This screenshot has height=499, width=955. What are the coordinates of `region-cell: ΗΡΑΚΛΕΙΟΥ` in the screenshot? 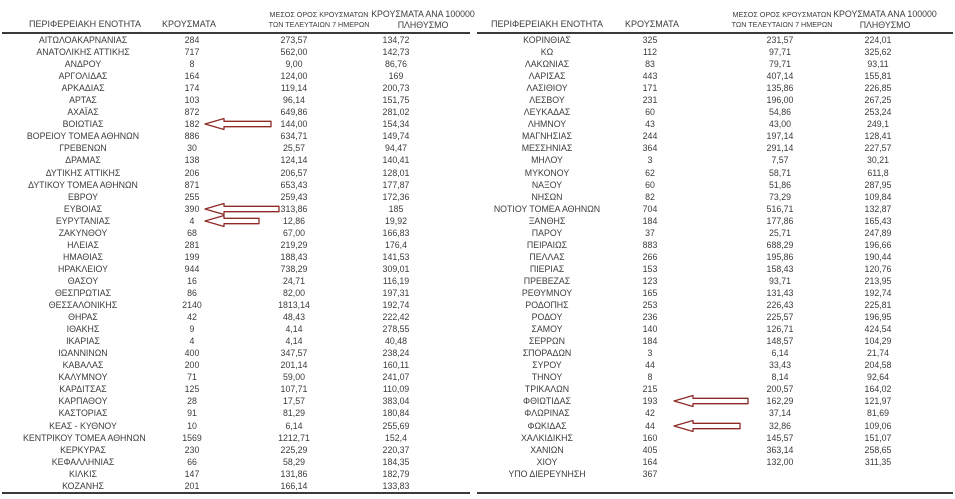 It's located at (83, 268).